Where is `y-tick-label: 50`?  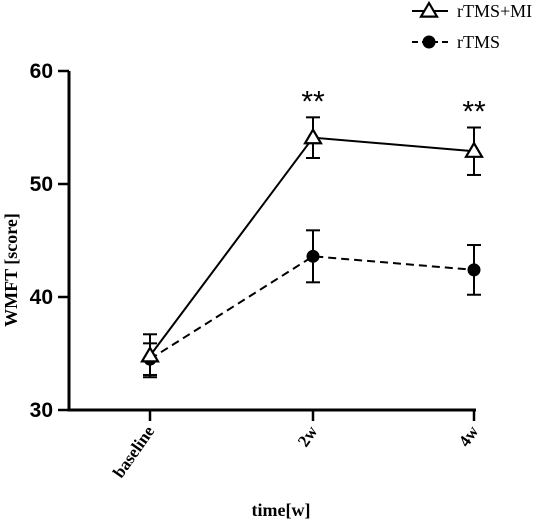
y-tick-label: 50 is located at coordinates (41, 184).